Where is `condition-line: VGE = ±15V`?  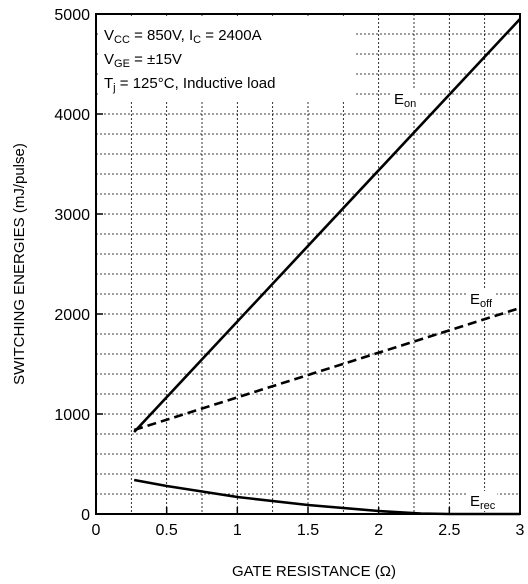 condition-line: VGE = ±15V is located at coordinates (143, 60).